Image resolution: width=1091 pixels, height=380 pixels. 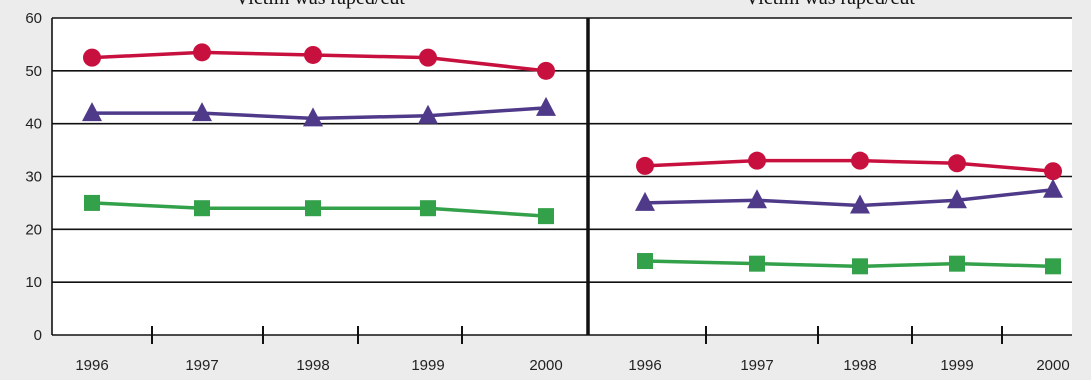 I want to click on y-tick-label: 10, so click(x=33, y=282).